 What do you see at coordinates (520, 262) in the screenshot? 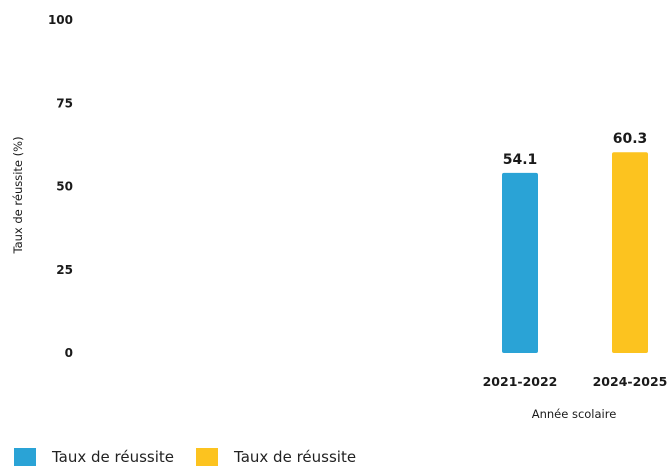
I see `bar-2021-2022` at bounding box center [520, 262].